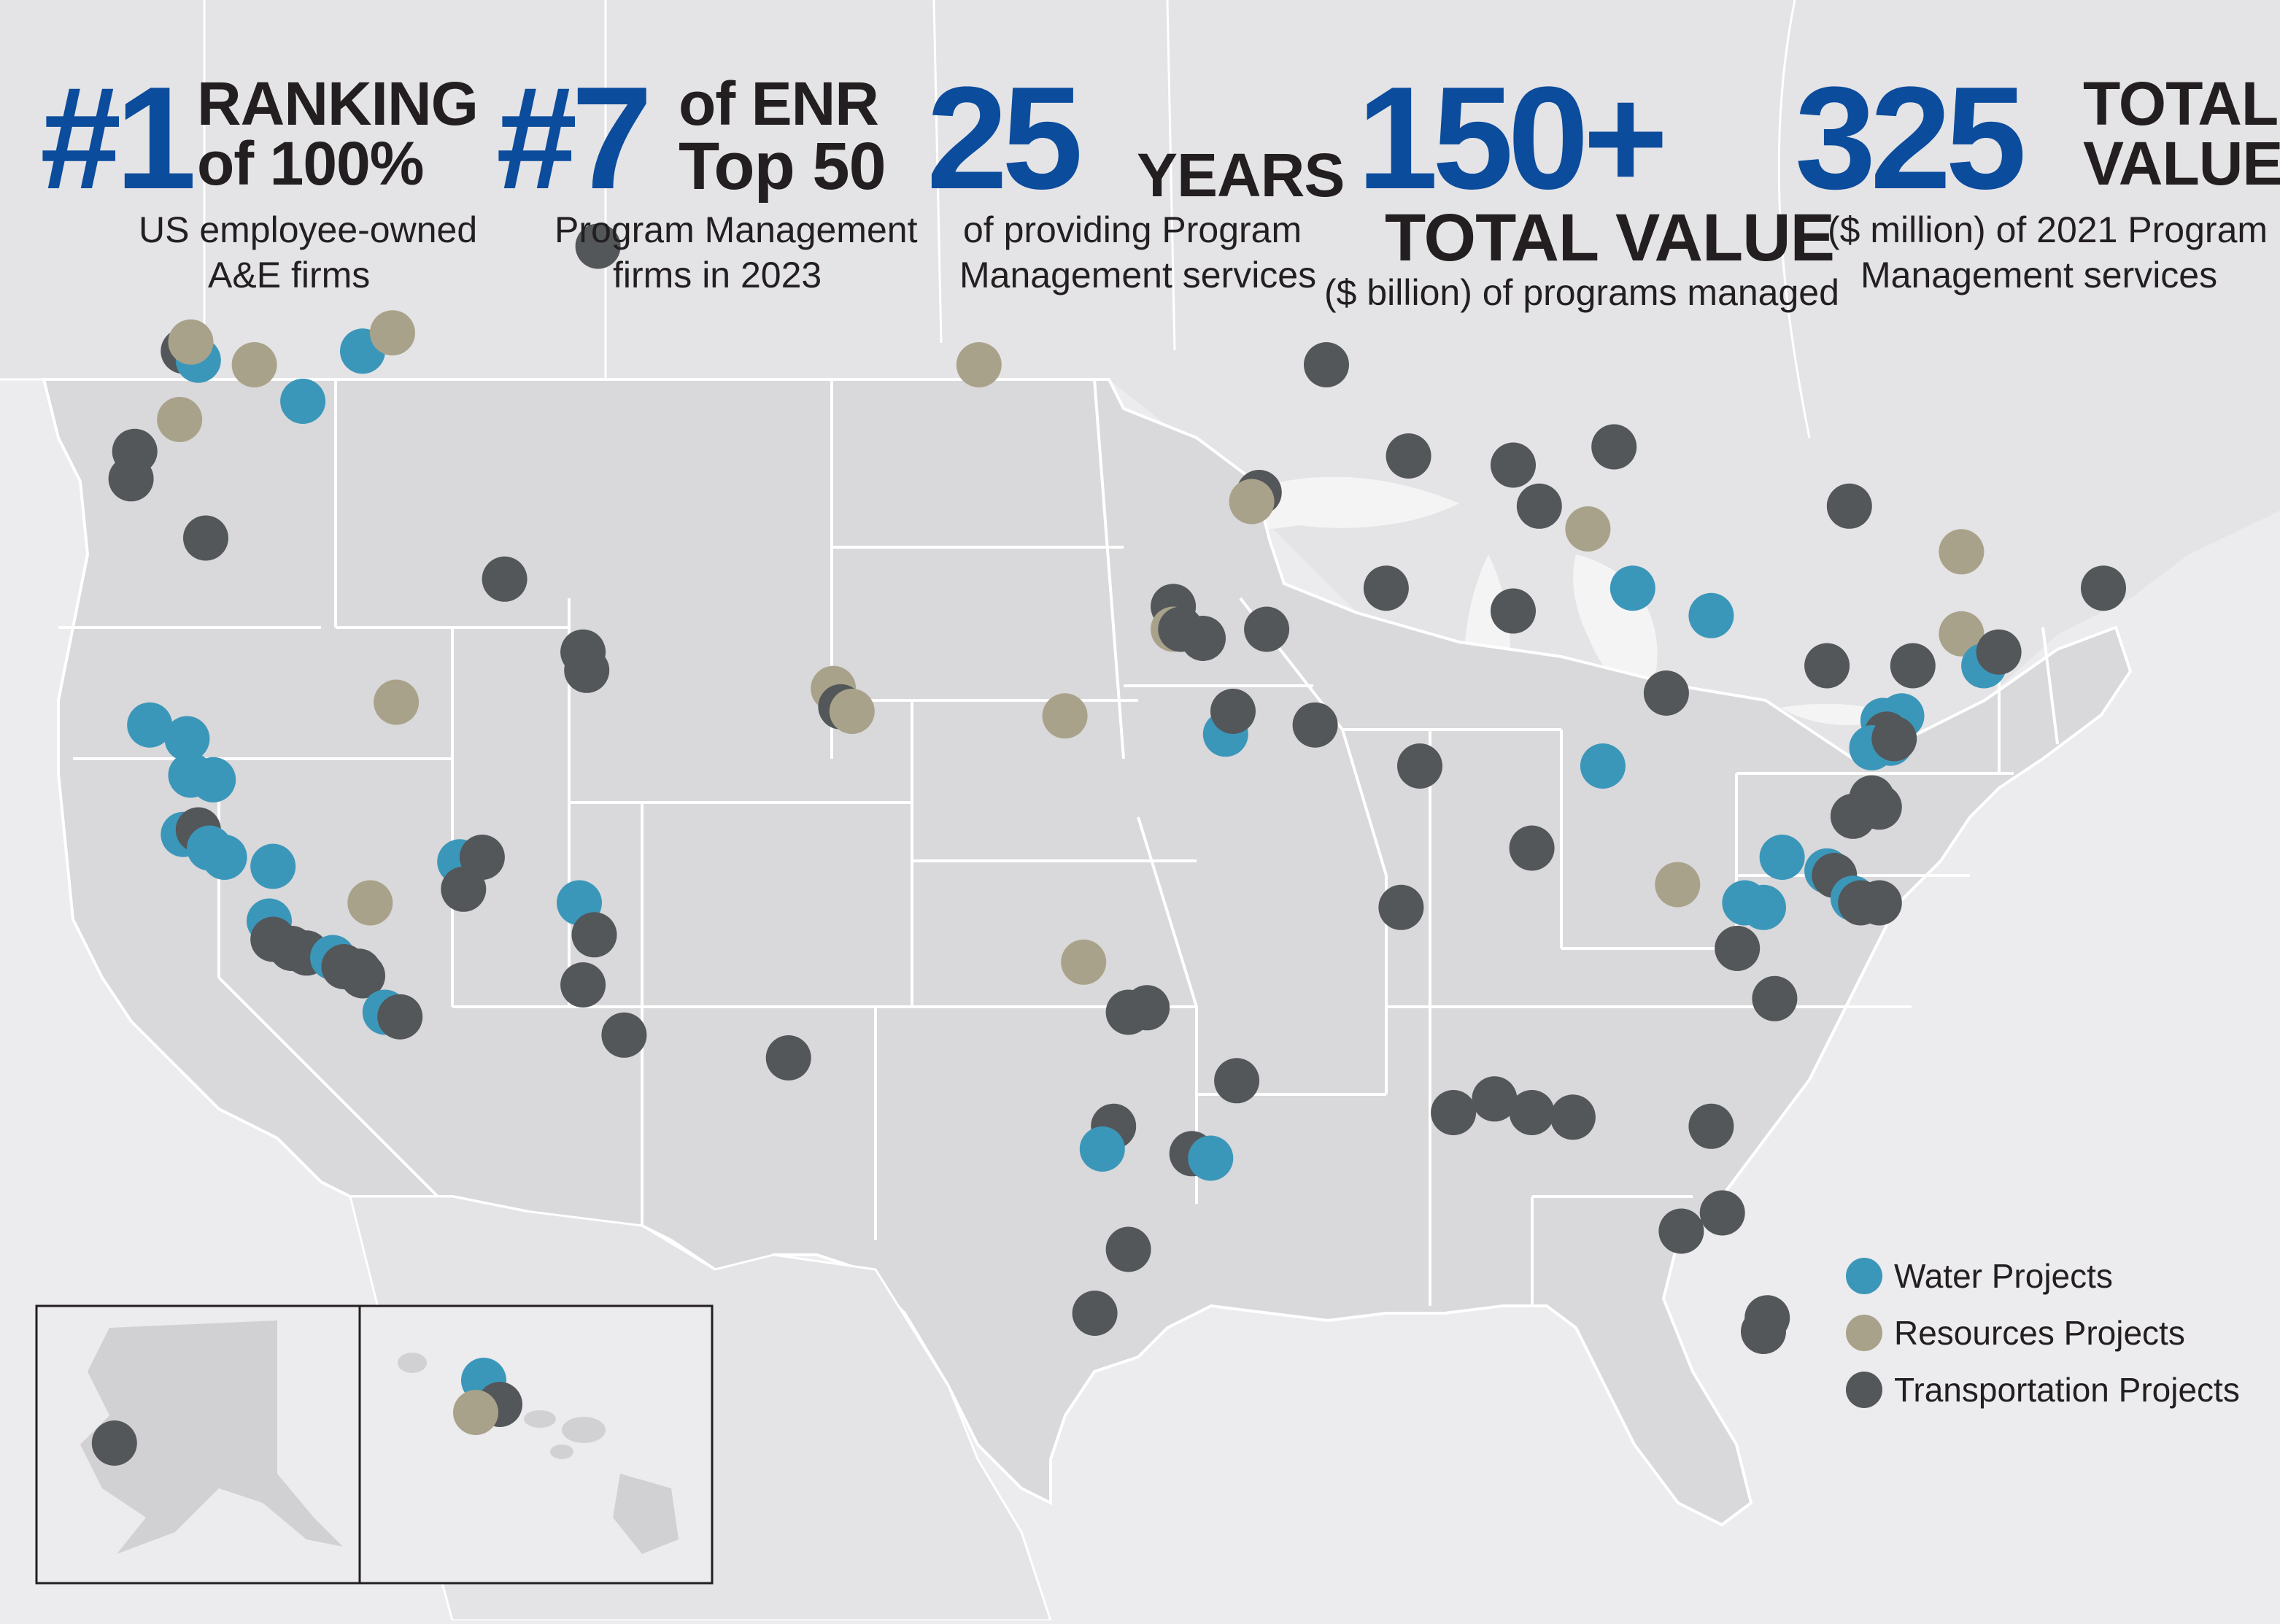  What do you see at coordinates (289, 275) in the screenshot?
I see `stat-ranking-sub-2: A&E firms` at bounding box center [289, 275].